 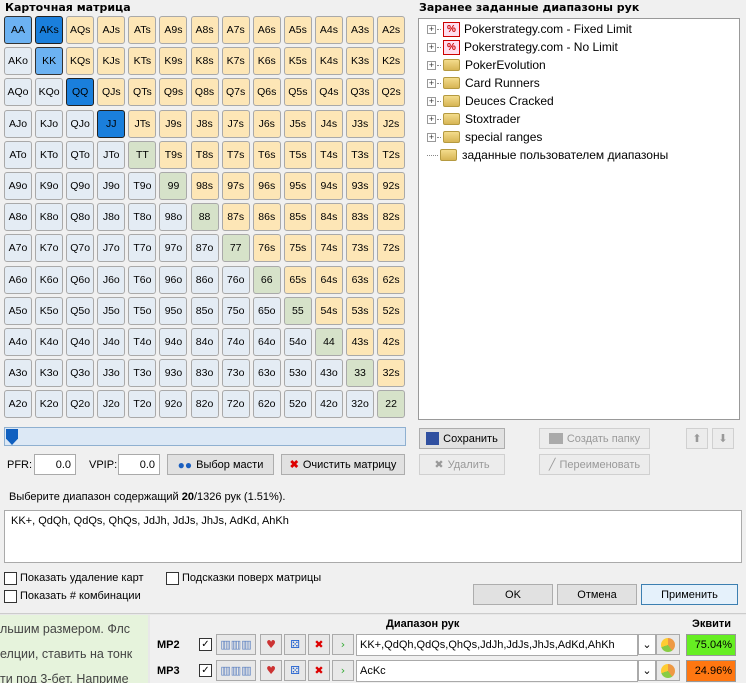 What do you see at coordinates (297, 92) in the screenshot?
I see `hand-cell-Q5s: Q5s` at bounding box center [297, 92].